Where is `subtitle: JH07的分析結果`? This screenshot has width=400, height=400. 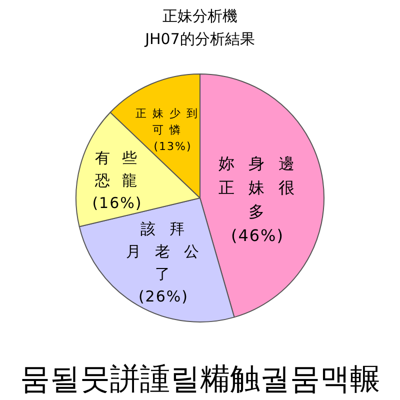
subtitle: JH07的分析結果 is located at coordinates (200, 39).